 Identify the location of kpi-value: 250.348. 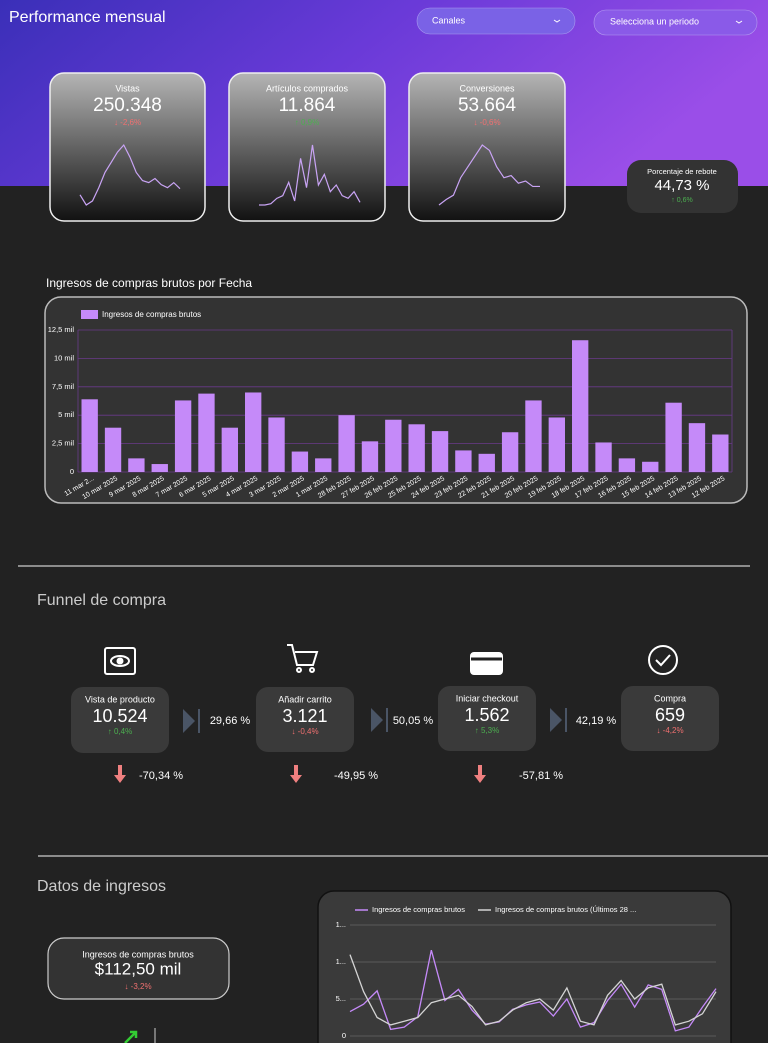
(127, 105).